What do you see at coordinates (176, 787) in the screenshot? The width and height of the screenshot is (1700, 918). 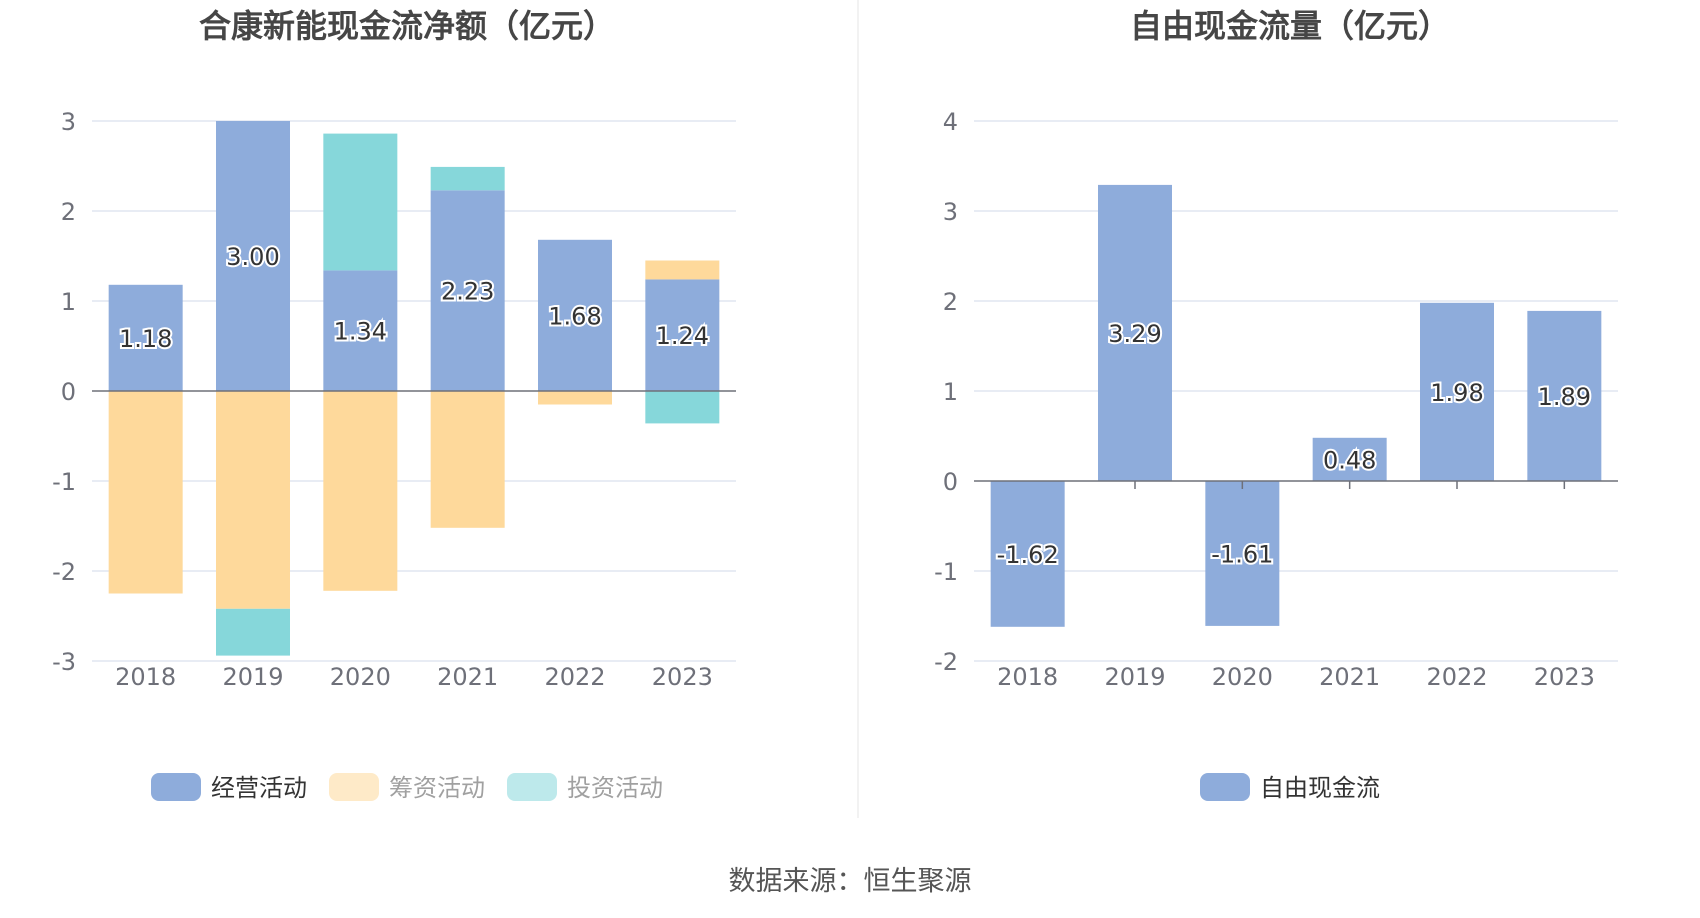 I see `legend-swatch-经营活动` at bounding box center [176, 787].